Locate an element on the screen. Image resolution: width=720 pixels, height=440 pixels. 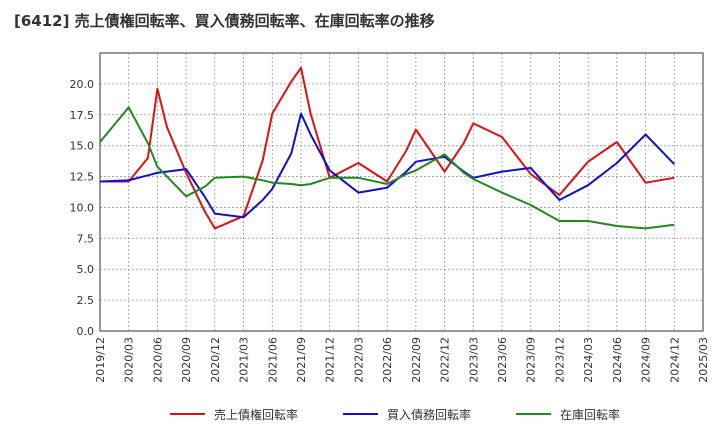
x-tick-label: 2020/03 is located at coordinates (129, 360).